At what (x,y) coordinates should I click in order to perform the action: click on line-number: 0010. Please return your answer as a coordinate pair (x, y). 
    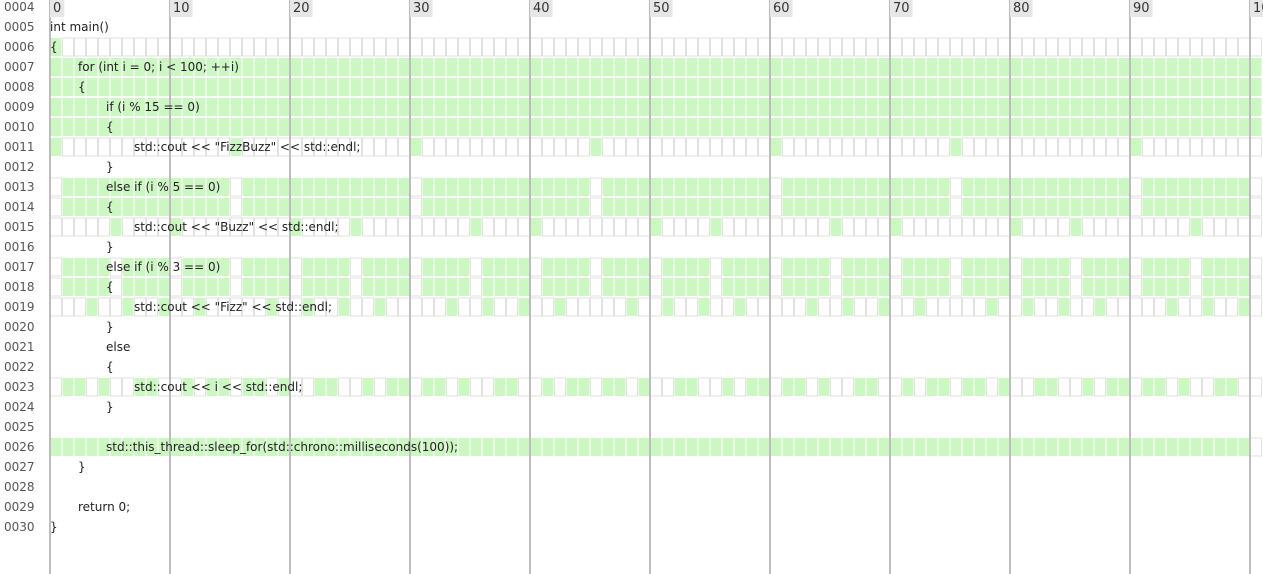
    Looking at the image, I should click on (19, 127).